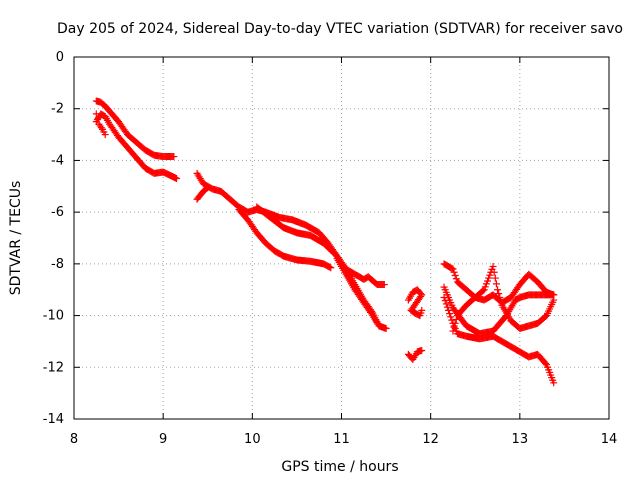 This screenshot has height=480, width=640. Describe the element at coordinates (74, 439) in the screenshot. I see `x-tick-label: 8` at that location.